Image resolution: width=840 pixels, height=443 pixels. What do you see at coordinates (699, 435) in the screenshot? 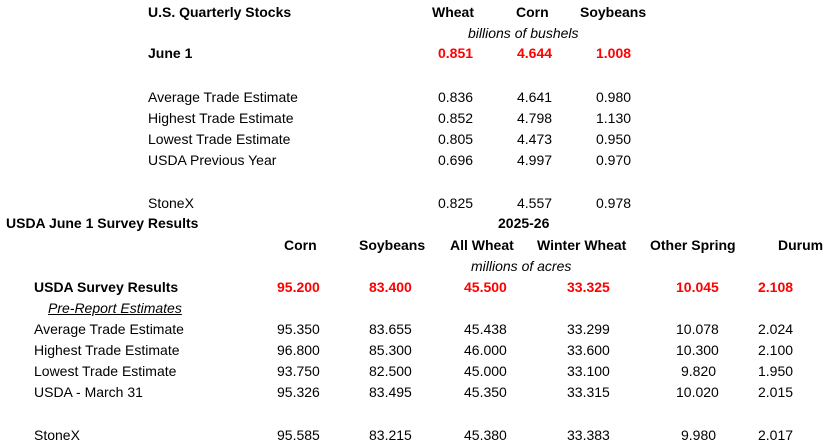
I see `survey-cell: 9.980` at bounding box center [699, 435].